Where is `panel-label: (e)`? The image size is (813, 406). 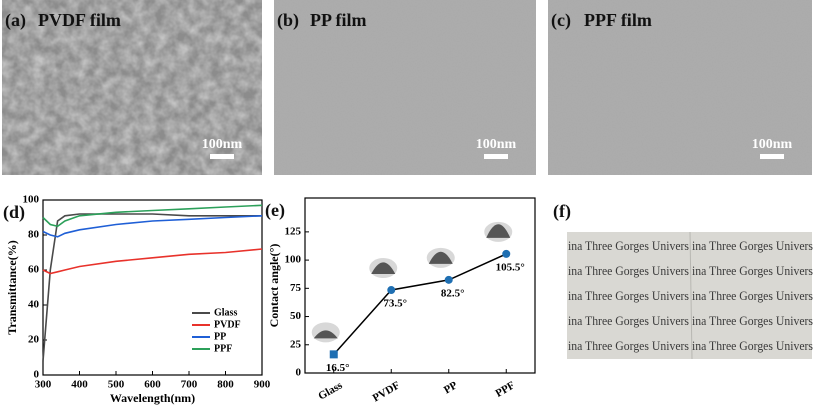 panel-label: (e) is located at coordinates (275, 210).